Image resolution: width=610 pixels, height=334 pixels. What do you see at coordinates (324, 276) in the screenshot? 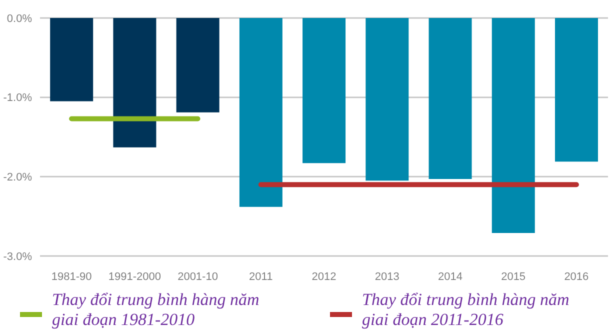
I see `x-tick-label: 2012` at bounding box center [324, 276].